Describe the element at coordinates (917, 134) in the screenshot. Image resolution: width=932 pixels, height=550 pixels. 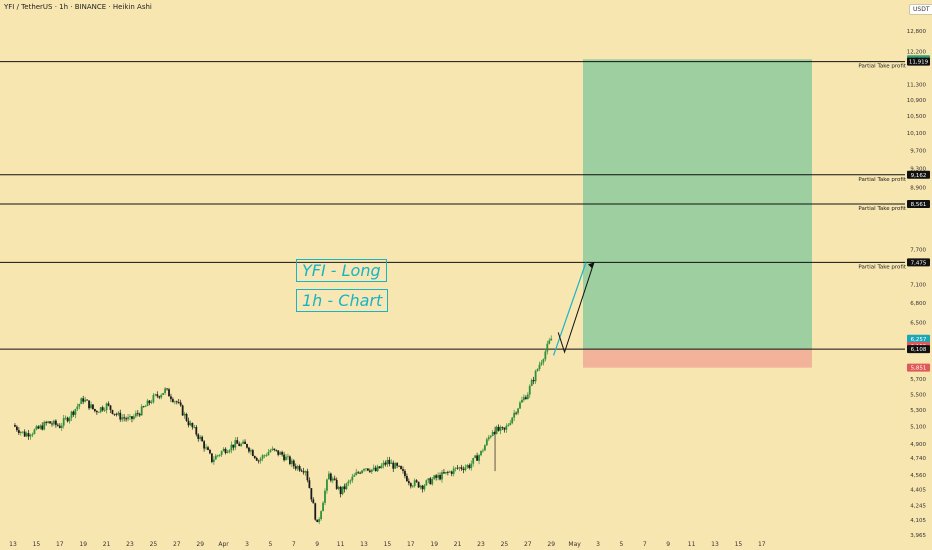
I see `price-tick-label: 10,100` at that location.